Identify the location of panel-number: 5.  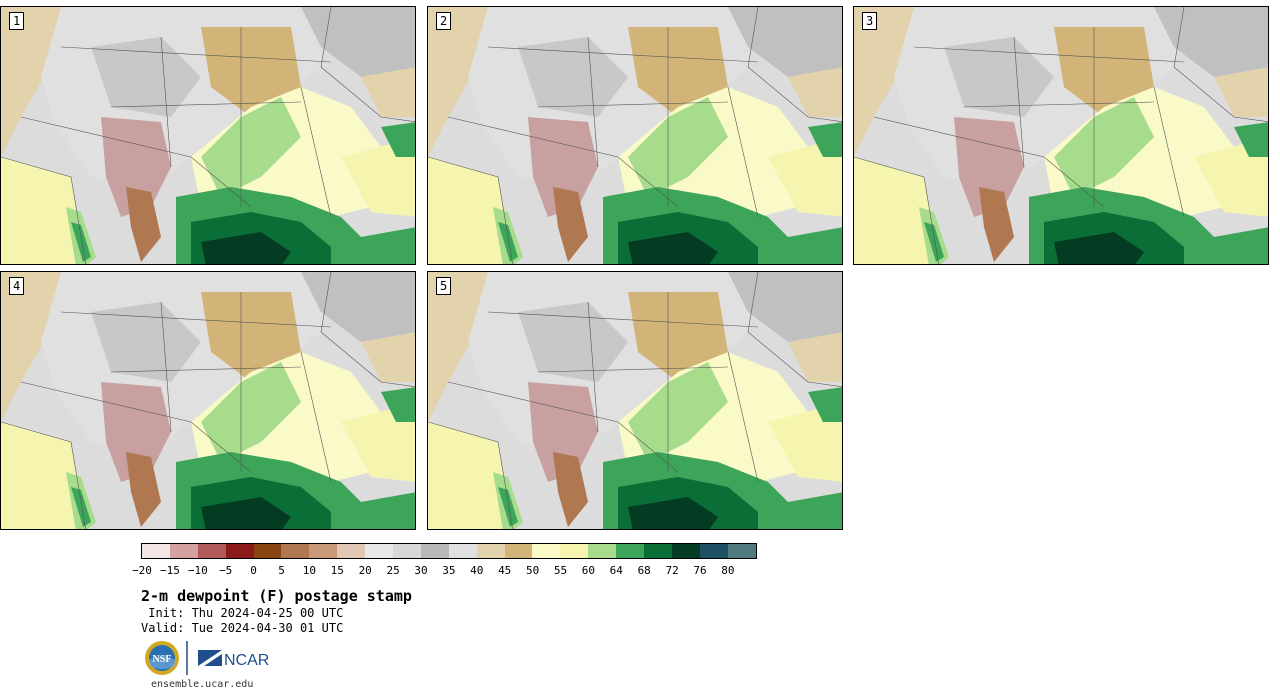
(444, 286).